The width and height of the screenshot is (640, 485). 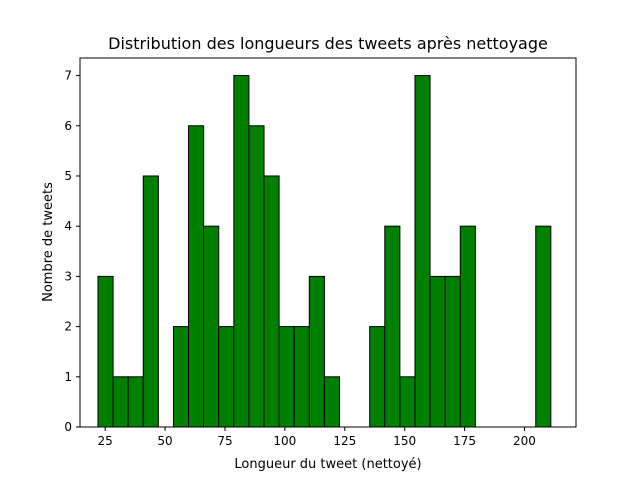 What do you see at coordinates (164, 441) in the screenshot?
I see `x-tick-label: 50` at bounding box center [164, 441].